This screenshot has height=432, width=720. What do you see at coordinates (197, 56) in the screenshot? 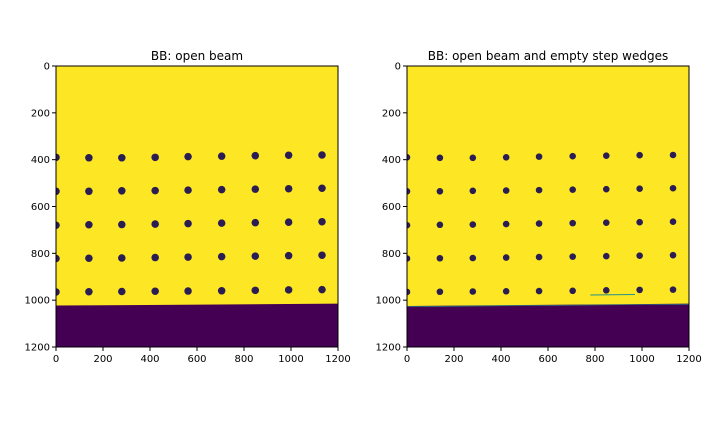
I see `chart-title: BB: open beam` at bounding box center [197, 56].